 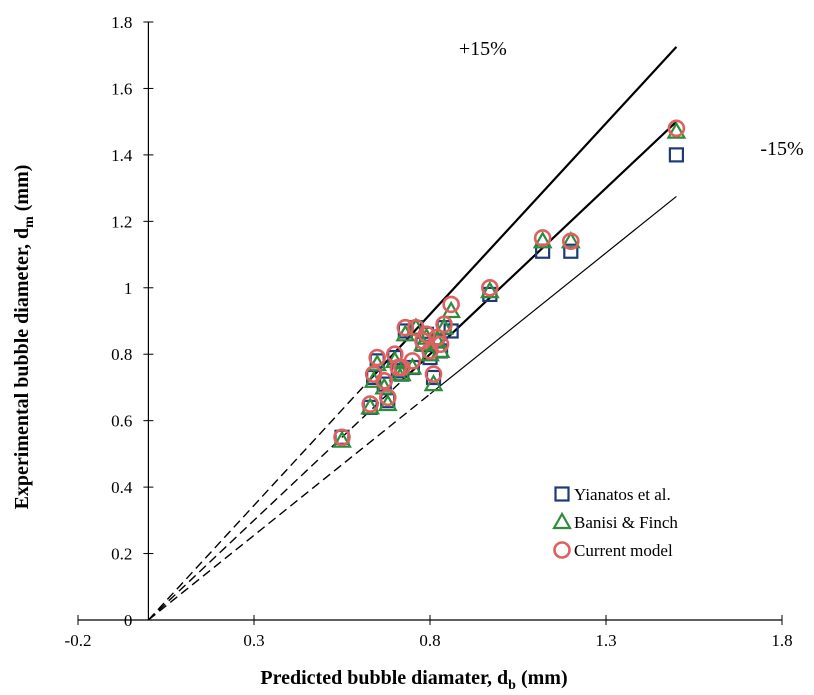 What do you see at coordinates (121, 22) in the screenshot?
I see `y-tick-label: 1.8` at bounding box center [121, 22].